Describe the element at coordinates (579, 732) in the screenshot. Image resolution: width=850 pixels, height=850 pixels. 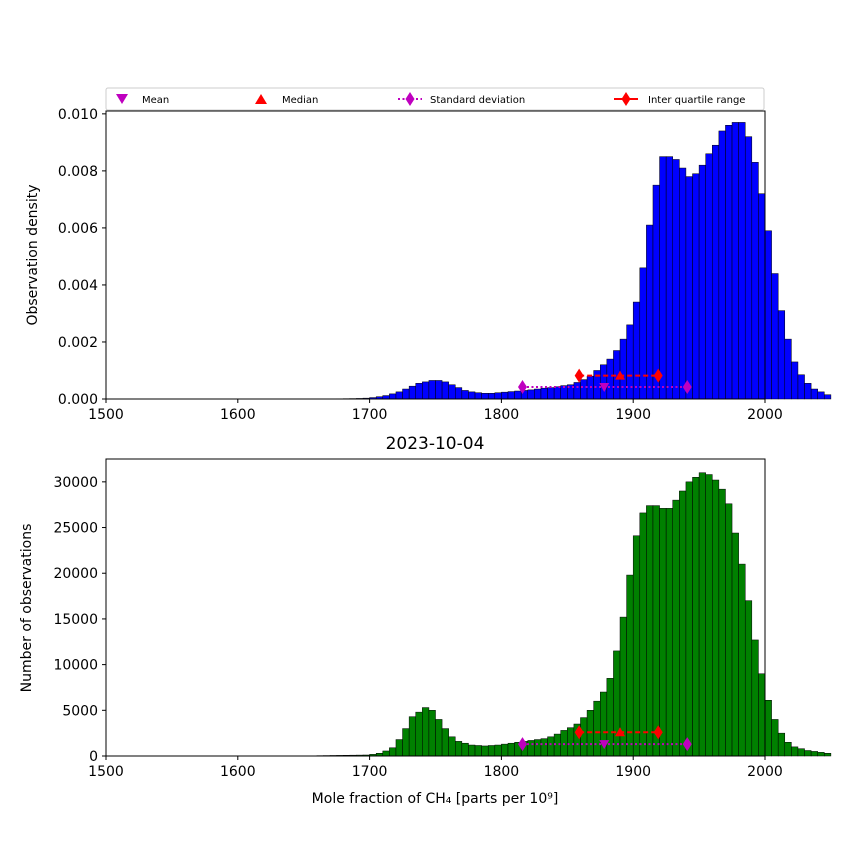
I see `iqr-lower-marker` at that location.